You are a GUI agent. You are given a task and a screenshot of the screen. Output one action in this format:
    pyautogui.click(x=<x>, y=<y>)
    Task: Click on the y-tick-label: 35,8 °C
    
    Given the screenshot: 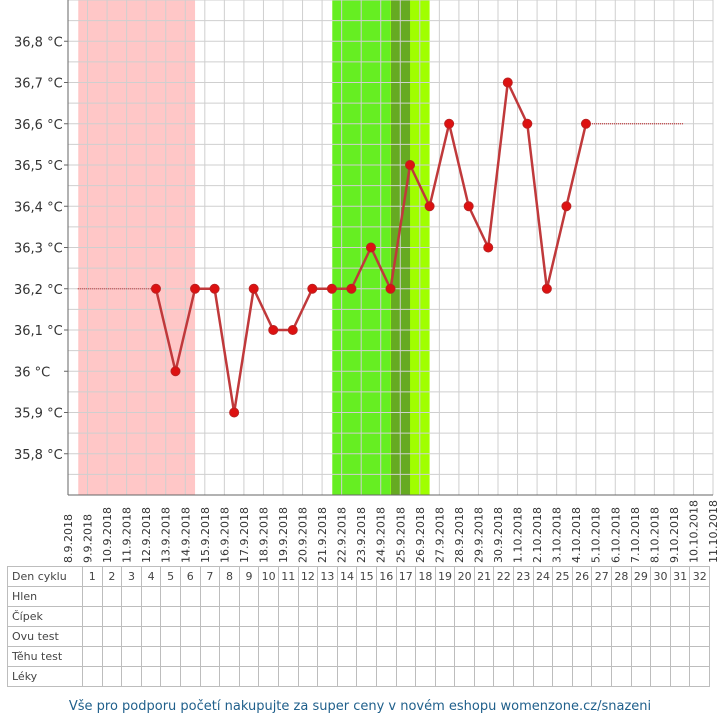 What is the action you would take?
    pyautogui.click(x=38, y=455)
    